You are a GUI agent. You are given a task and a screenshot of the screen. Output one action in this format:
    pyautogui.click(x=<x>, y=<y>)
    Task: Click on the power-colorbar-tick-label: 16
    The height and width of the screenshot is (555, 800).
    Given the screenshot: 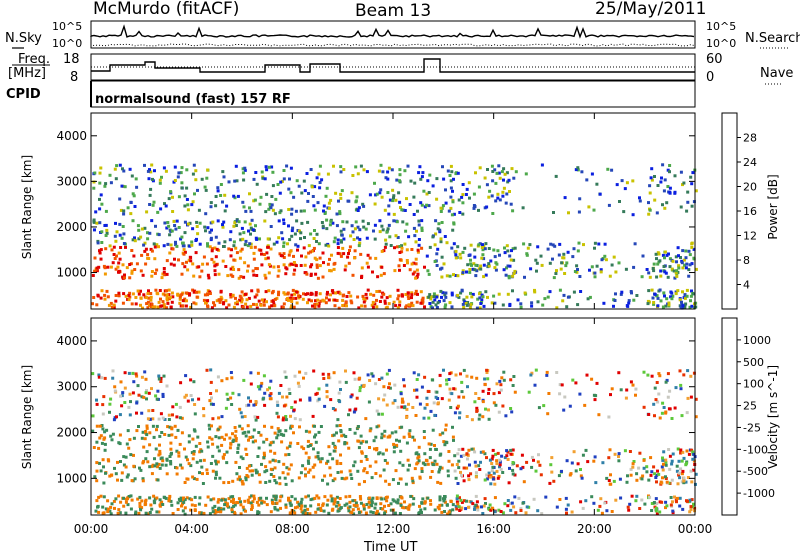 What is the action you would take?
    pyautogui.click(x=750, y=211)
    